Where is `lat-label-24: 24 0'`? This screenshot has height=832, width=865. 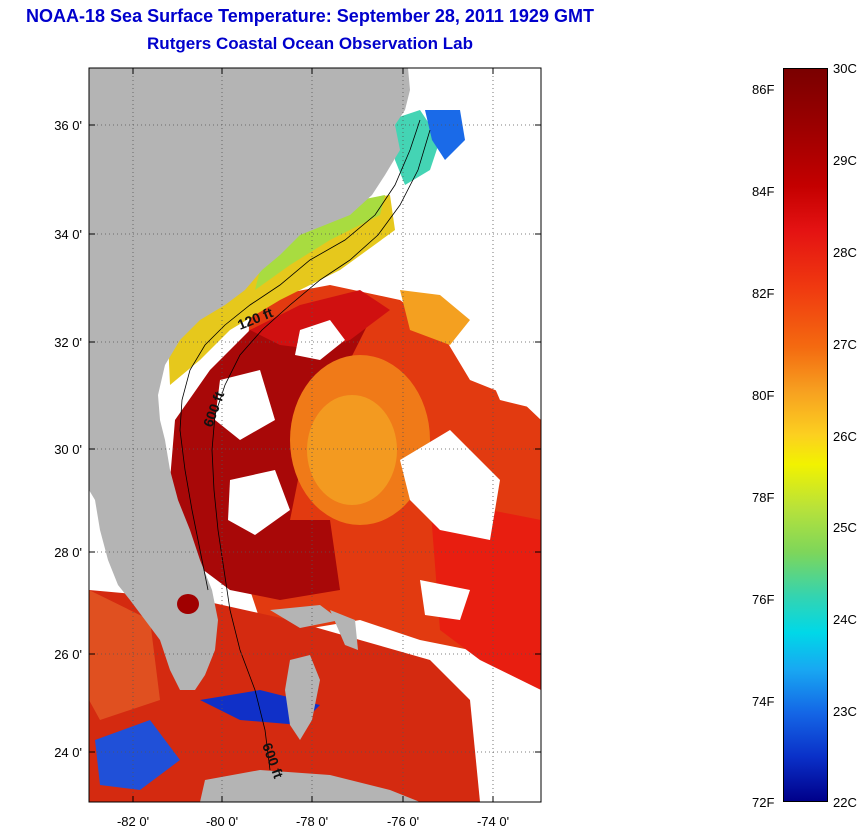
lat-label-24: 24 0' is located at coordinates (68, 752).